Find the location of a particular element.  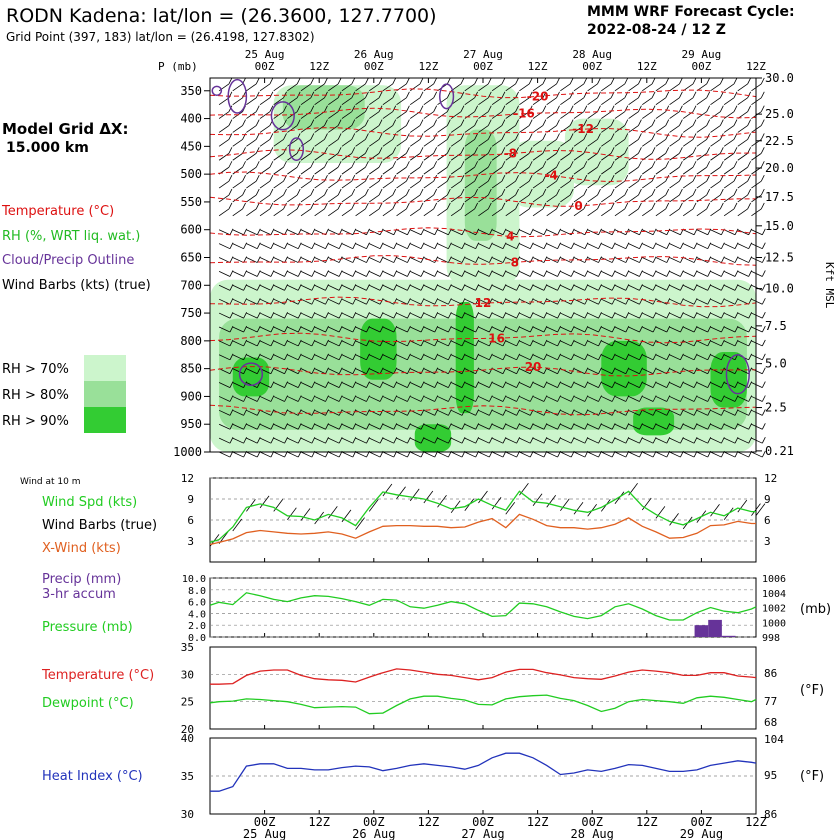

height-tick-label: 17.5 is located at coordinates (779, 197).